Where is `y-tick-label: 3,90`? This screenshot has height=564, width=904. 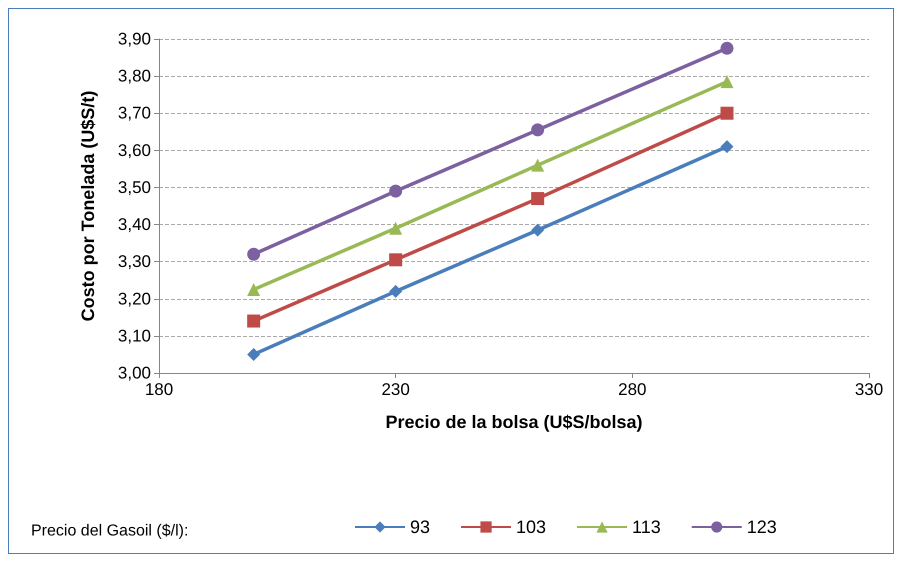 y-tick-label: 3,90 is located at coordinates (134, 39).